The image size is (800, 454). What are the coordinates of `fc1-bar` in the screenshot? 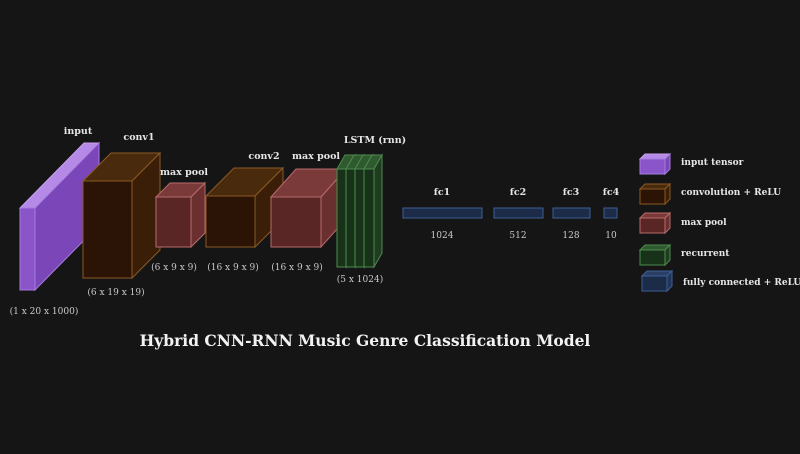 It's located at (442, 213).